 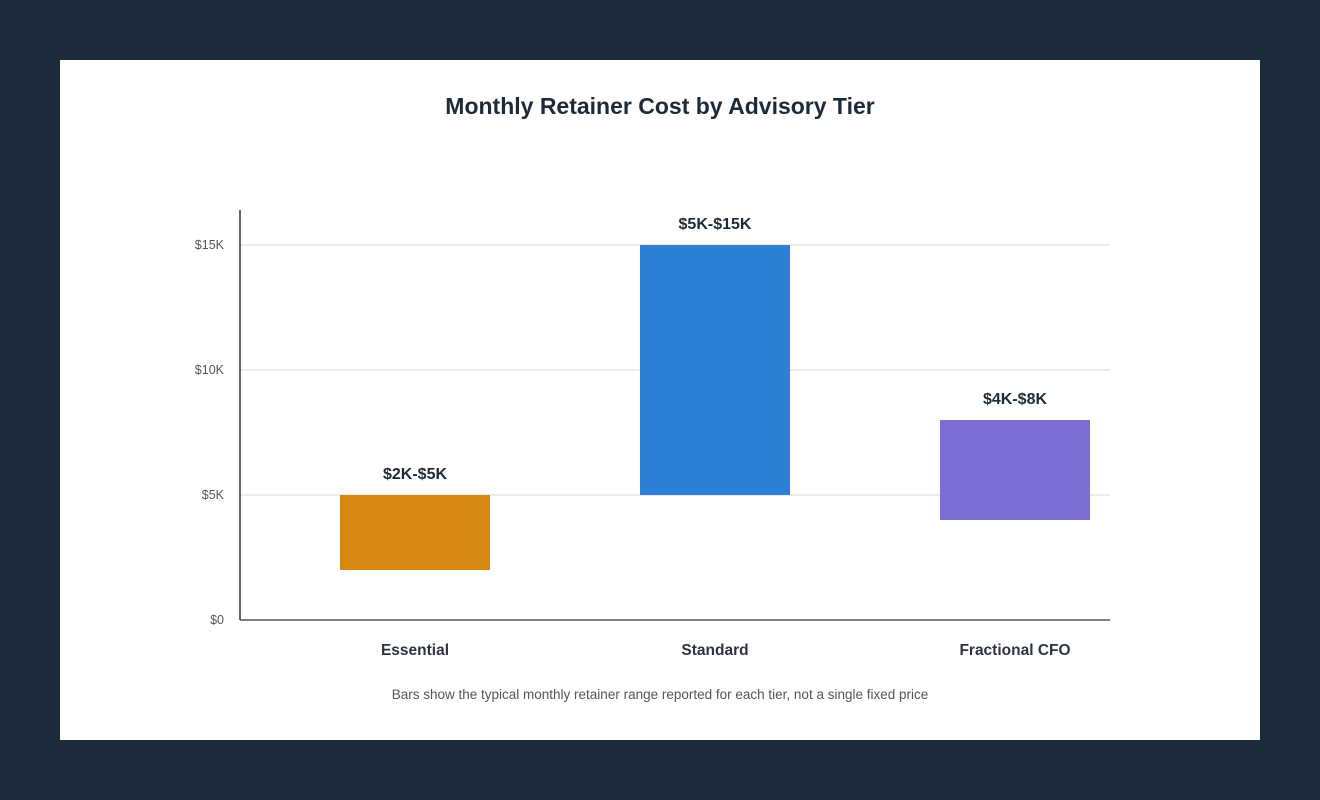 What do you see at coordinates (1015, 399) in the screenshot?
I see `data-label: $4K-$8K` at bounding box center [1015, 399].